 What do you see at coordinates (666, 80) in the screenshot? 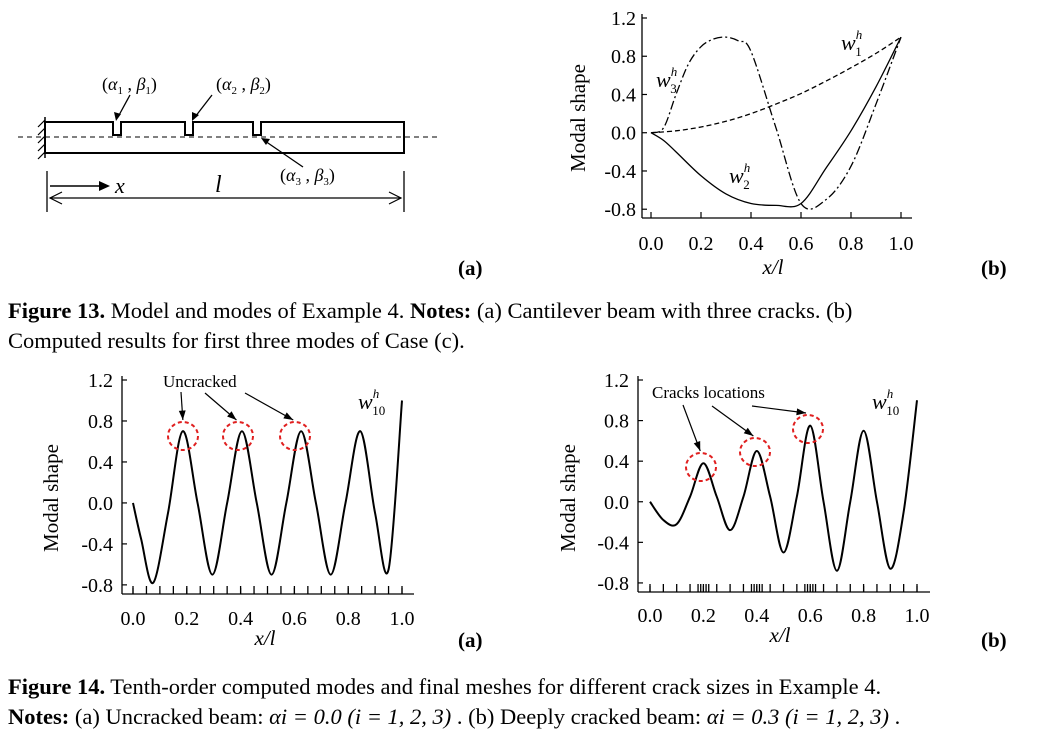
I see `curve-label-w3: wh 3` at bounding box center [666, 80].